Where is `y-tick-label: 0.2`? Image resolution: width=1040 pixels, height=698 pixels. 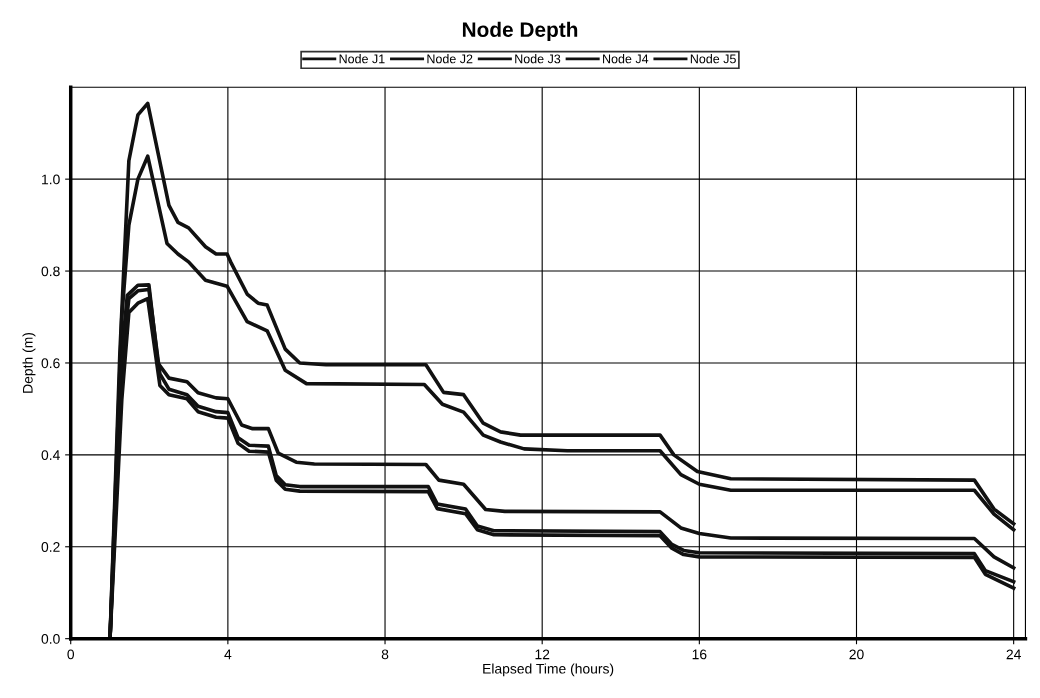 y-tick-label: 0.2 is located at coordinates (50, 547).